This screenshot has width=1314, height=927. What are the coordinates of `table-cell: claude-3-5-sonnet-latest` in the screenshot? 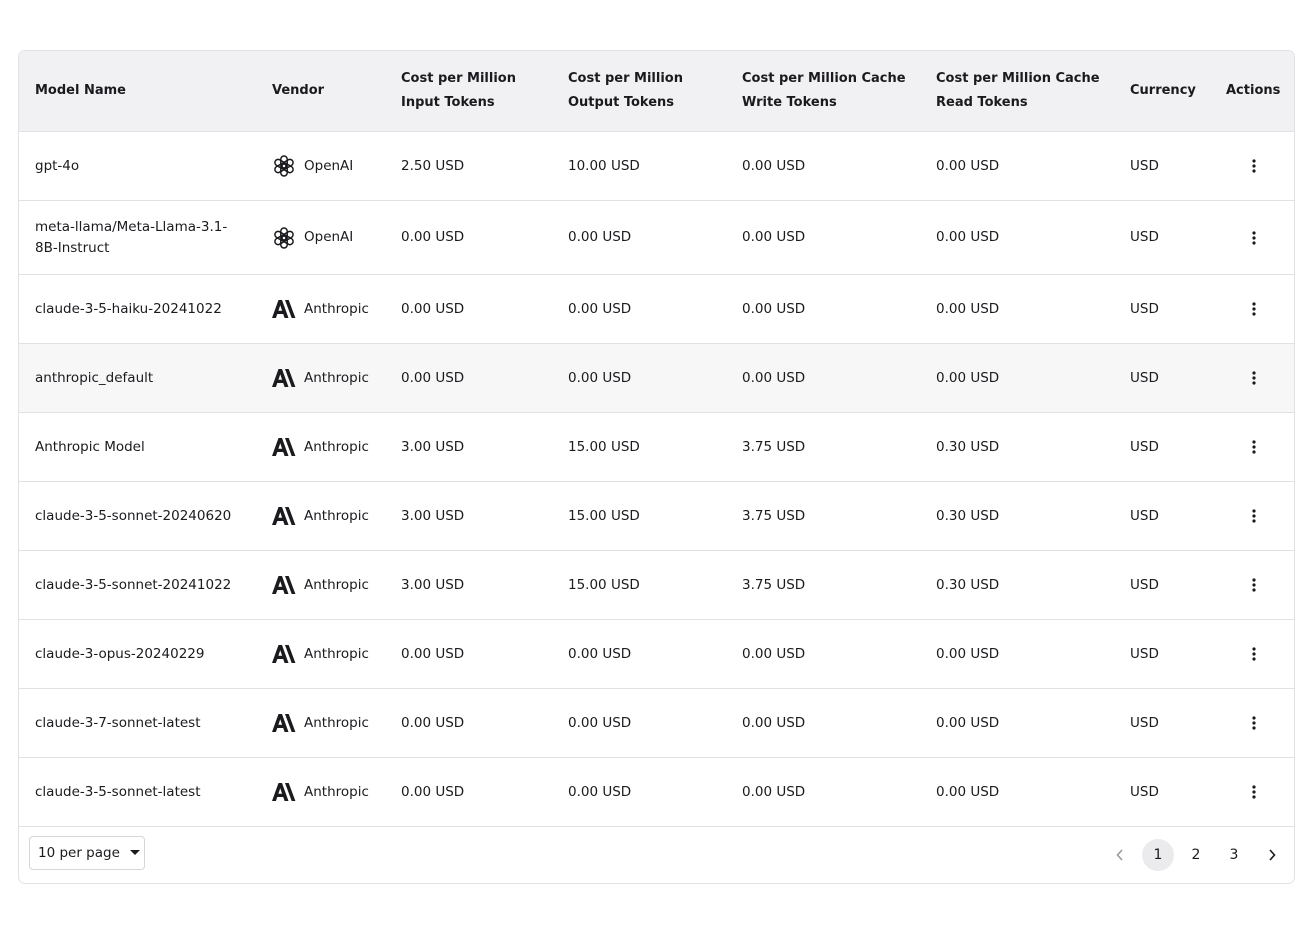 It's located at (137, 792).